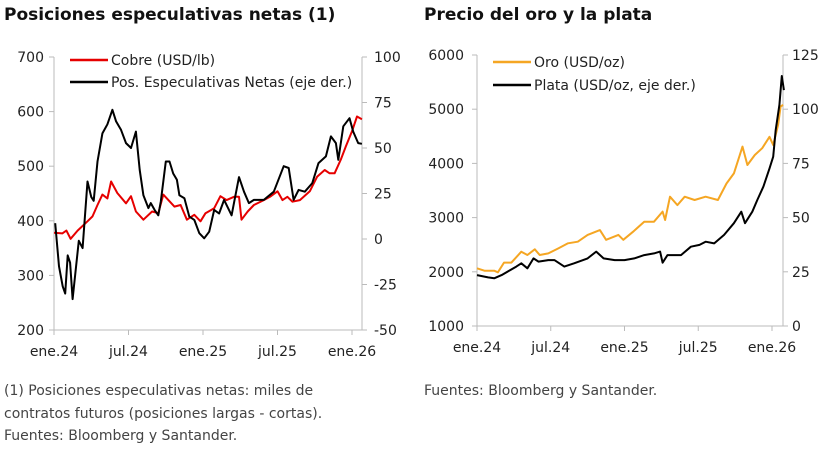 Image resolution: width=833 pixels, height=456 pixels. I want to click on left-y-tick-label: 3000, so click(446, 219).